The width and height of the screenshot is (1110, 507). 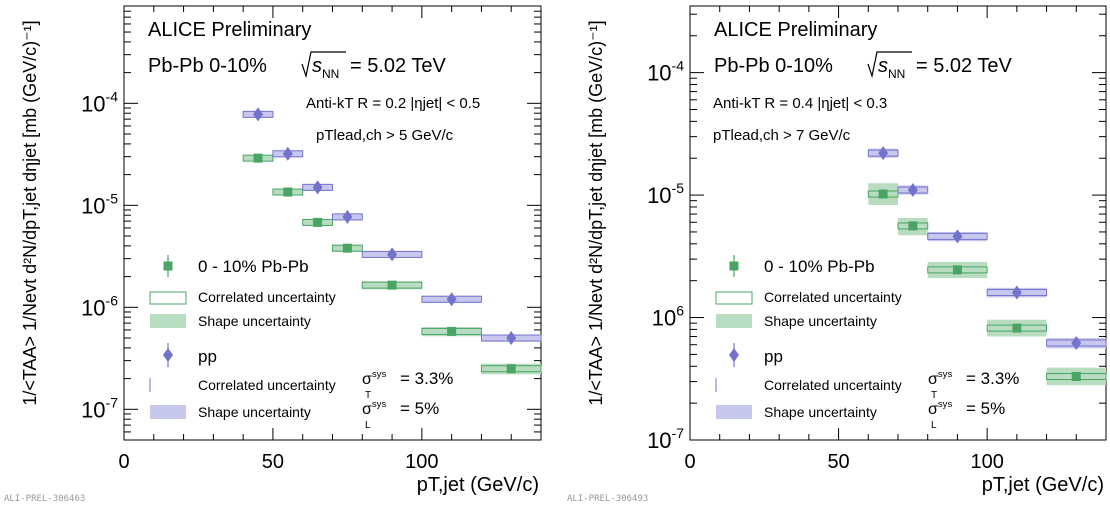 What do you see at coordinates (782, 135) in the screenshot?
I see `cut-label-2: pTlead,ch > 7 GeV/c` at bounding box center [782, 135].